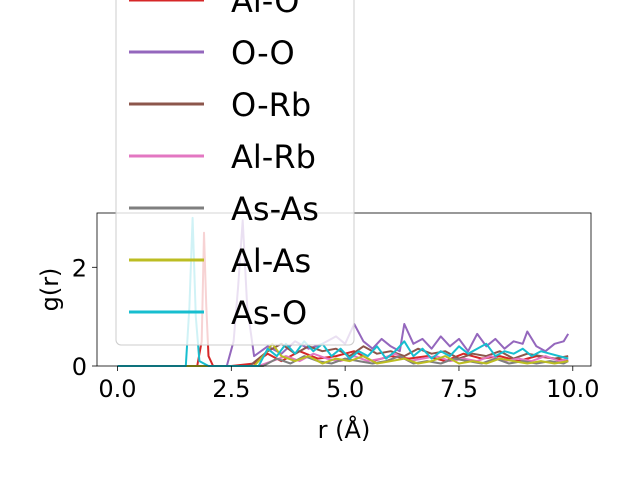 This screenshot has width=640, height=480. Describe the element at coordinates (344, 429) in the screenshot. I see `x-axis-label: r (Å)` at that location.